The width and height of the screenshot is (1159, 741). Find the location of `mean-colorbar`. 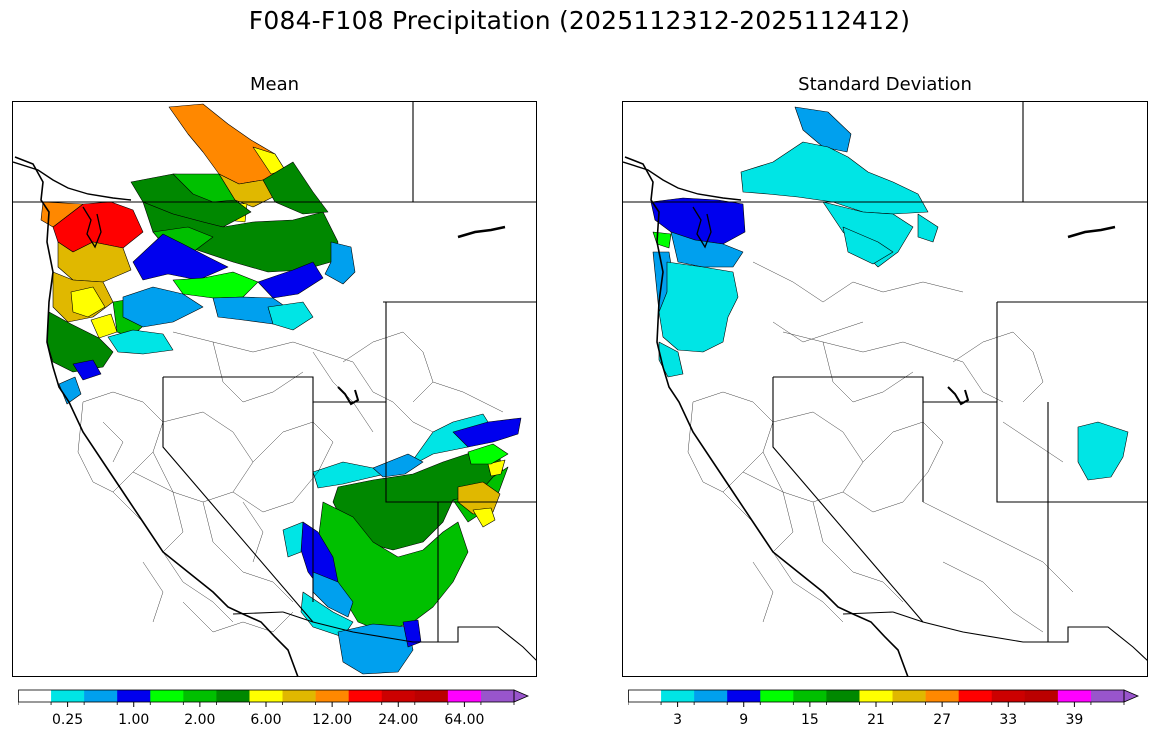

mean-colorbar is located at coordinates (274, 698).